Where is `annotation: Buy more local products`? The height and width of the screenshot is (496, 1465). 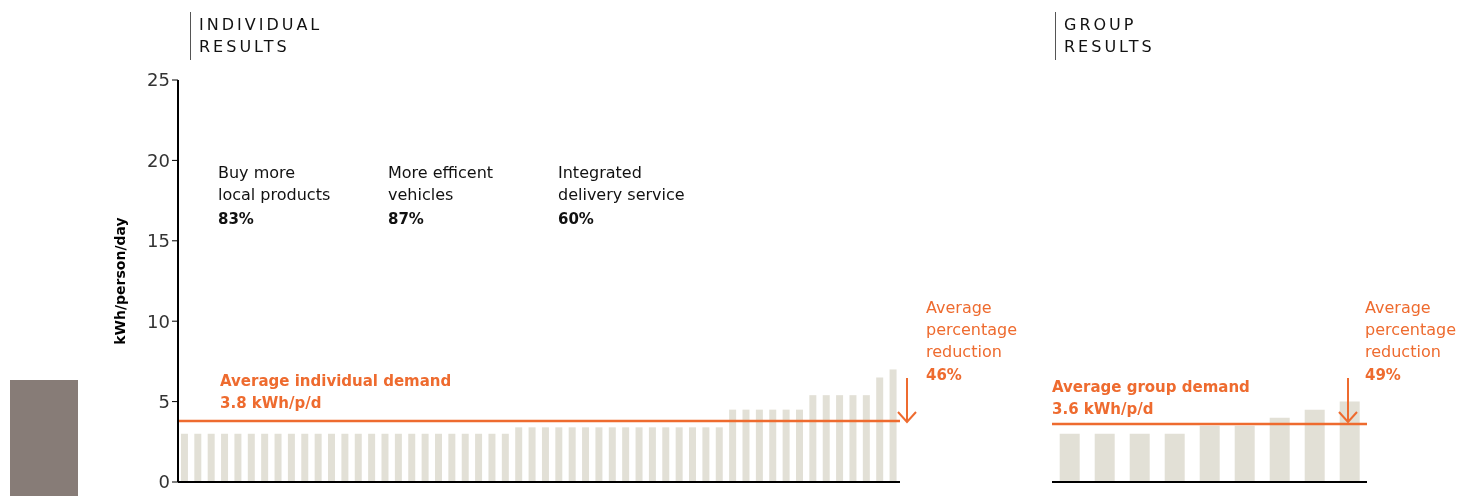 annotation: Buy more local products is located at coordinates (274, 184).